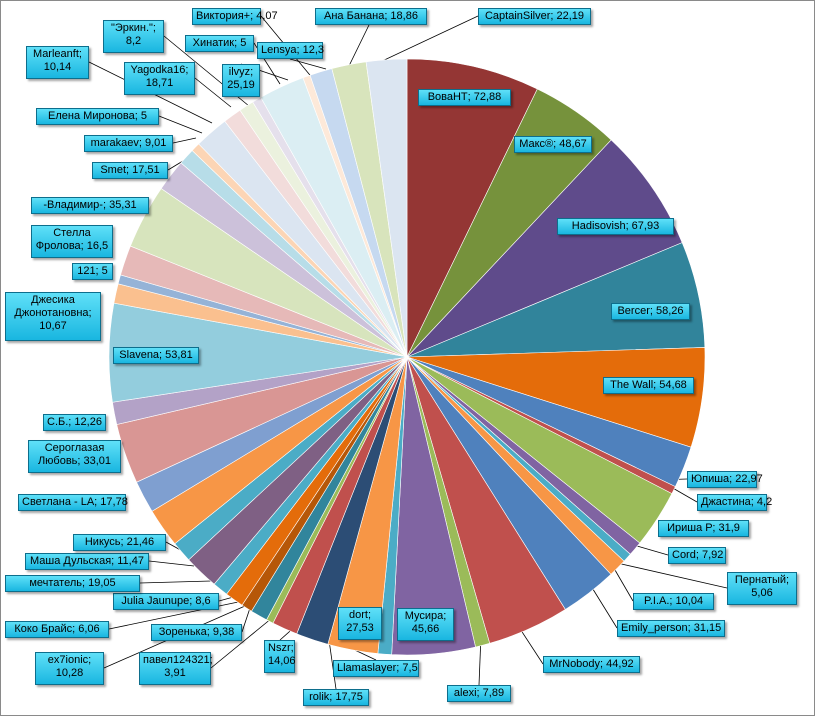  I want to click on data-label-25: мечтатель; 19,05, so click(72, 583).